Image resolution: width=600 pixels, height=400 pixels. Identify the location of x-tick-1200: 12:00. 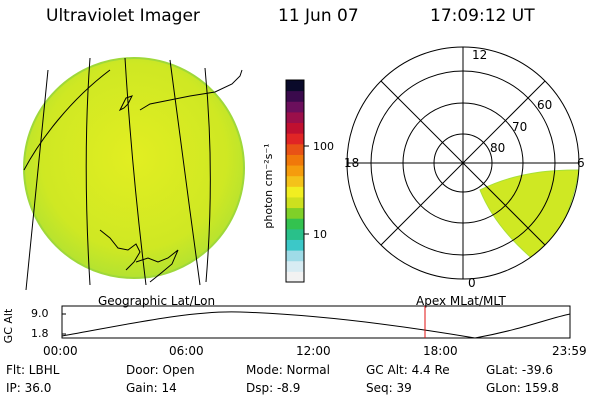
(313, 351).